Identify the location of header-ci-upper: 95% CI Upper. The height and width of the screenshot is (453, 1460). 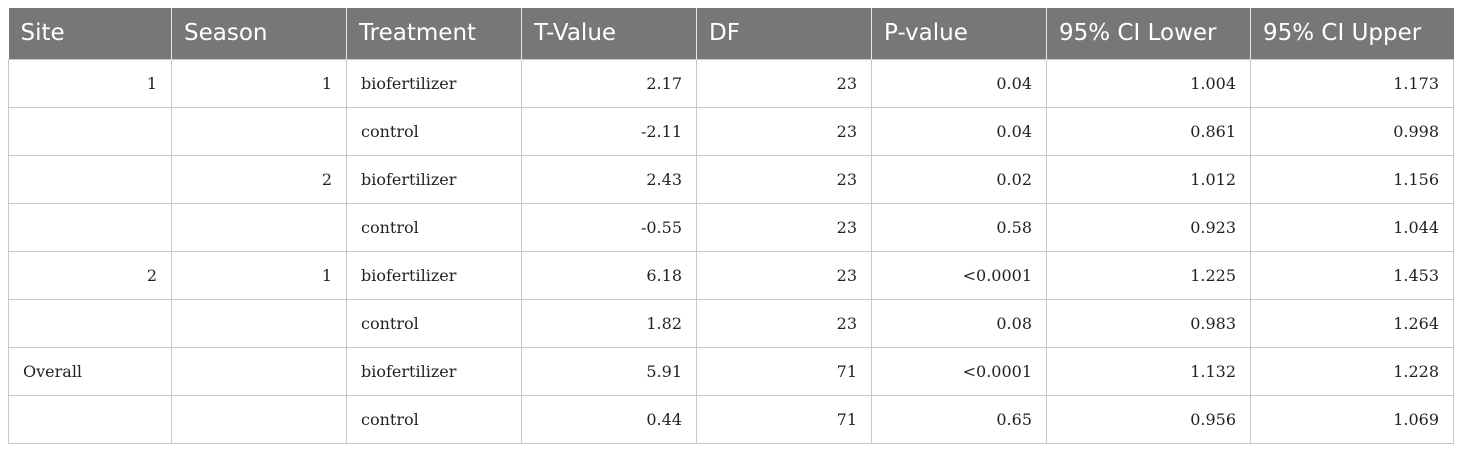
(1352, 33).